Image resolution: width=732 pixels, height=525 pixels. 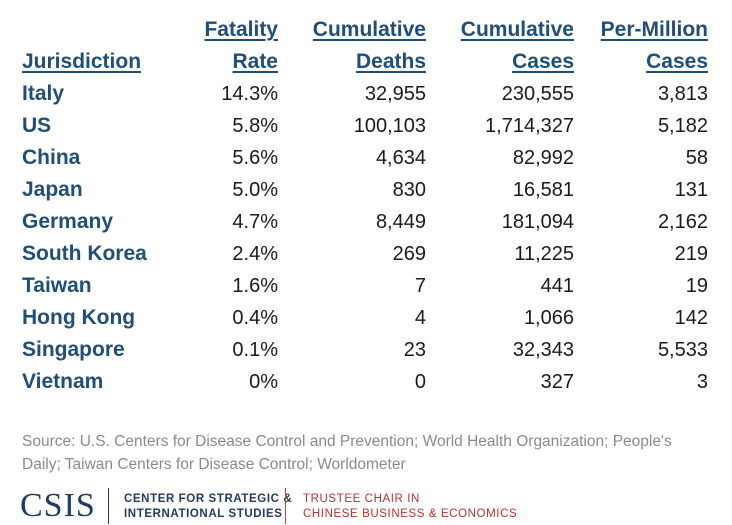 What do you see at coordinates (255, 350) in the screenshot?
I see `cell-fatality_rate: 0.1%` at bounding box center [255, 350].